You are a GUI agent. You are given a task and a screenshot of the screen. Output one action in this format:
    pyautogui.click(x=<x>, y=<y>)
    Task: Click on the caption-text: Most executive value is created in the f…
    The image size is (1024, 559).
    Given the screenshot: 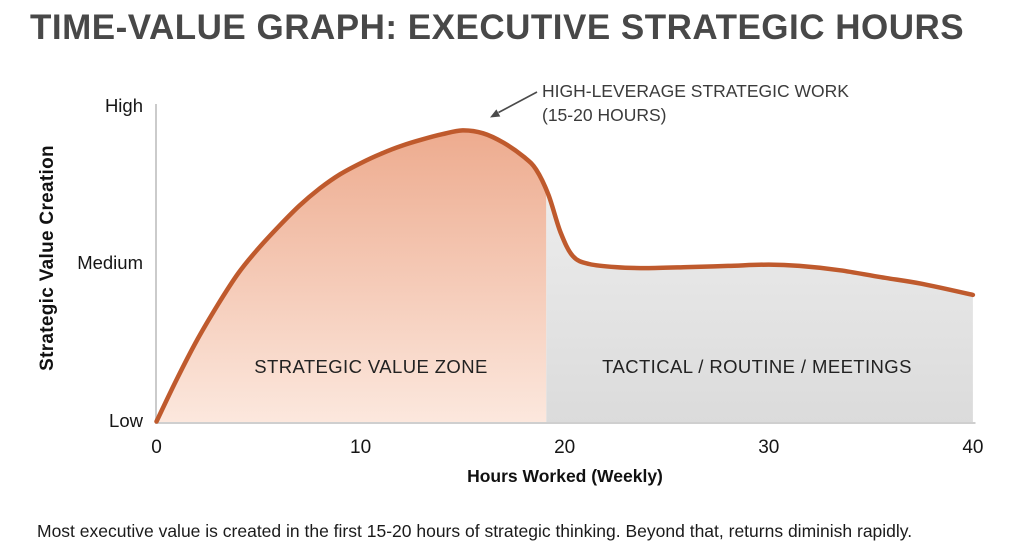 What is the action you would take?
    pyautogui.click(x=475, y=531)
    